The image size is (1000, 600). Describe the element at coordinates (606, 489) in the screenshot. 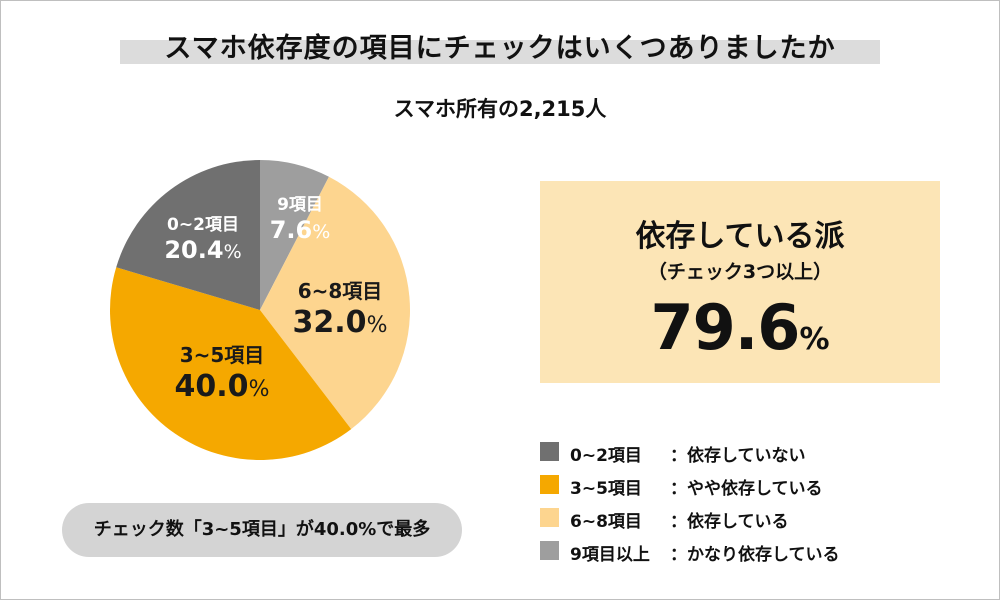

I see `legend-range: 3~5項目` at that location.